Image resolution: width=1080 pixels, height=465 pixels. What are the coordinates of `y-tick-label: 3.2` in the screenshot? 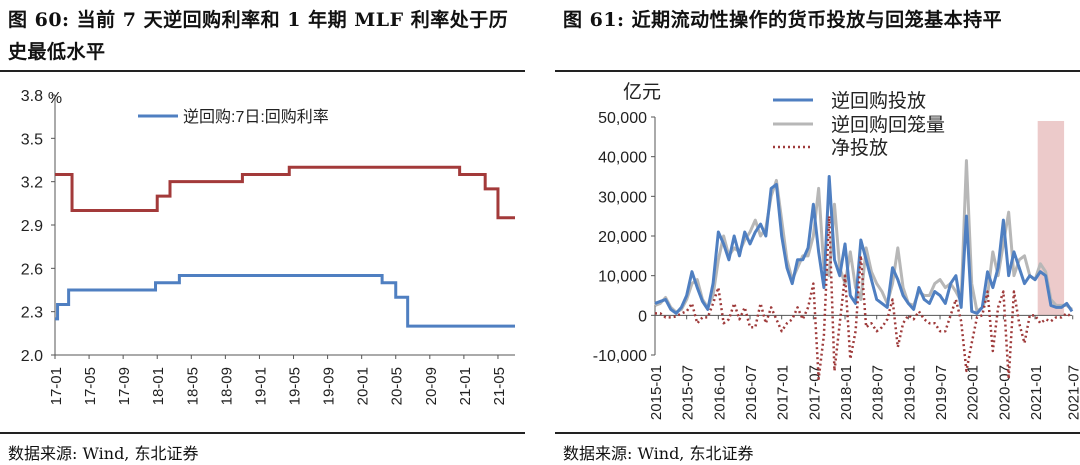 It's located at (32, 183).